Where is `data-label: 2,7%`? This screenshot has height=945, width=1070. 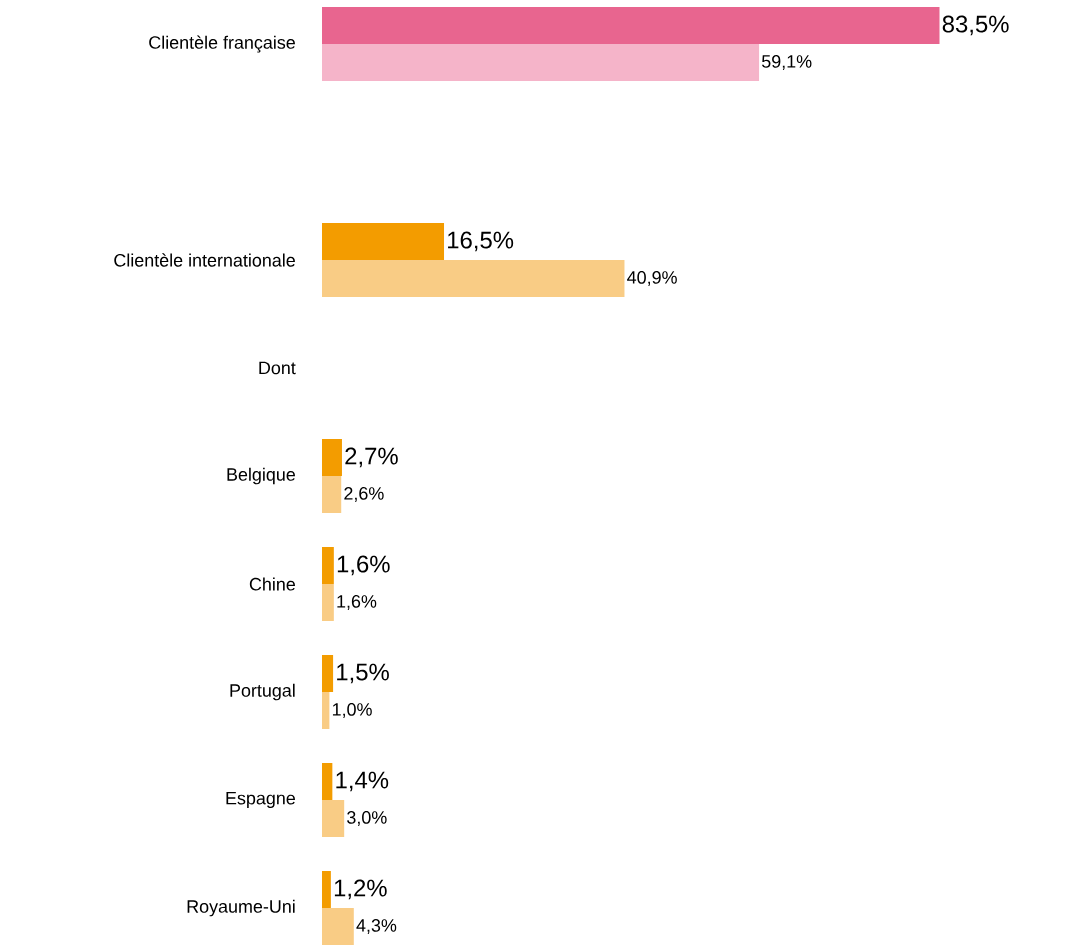 data-label: 2,7% is located at coordinates (371, 457).